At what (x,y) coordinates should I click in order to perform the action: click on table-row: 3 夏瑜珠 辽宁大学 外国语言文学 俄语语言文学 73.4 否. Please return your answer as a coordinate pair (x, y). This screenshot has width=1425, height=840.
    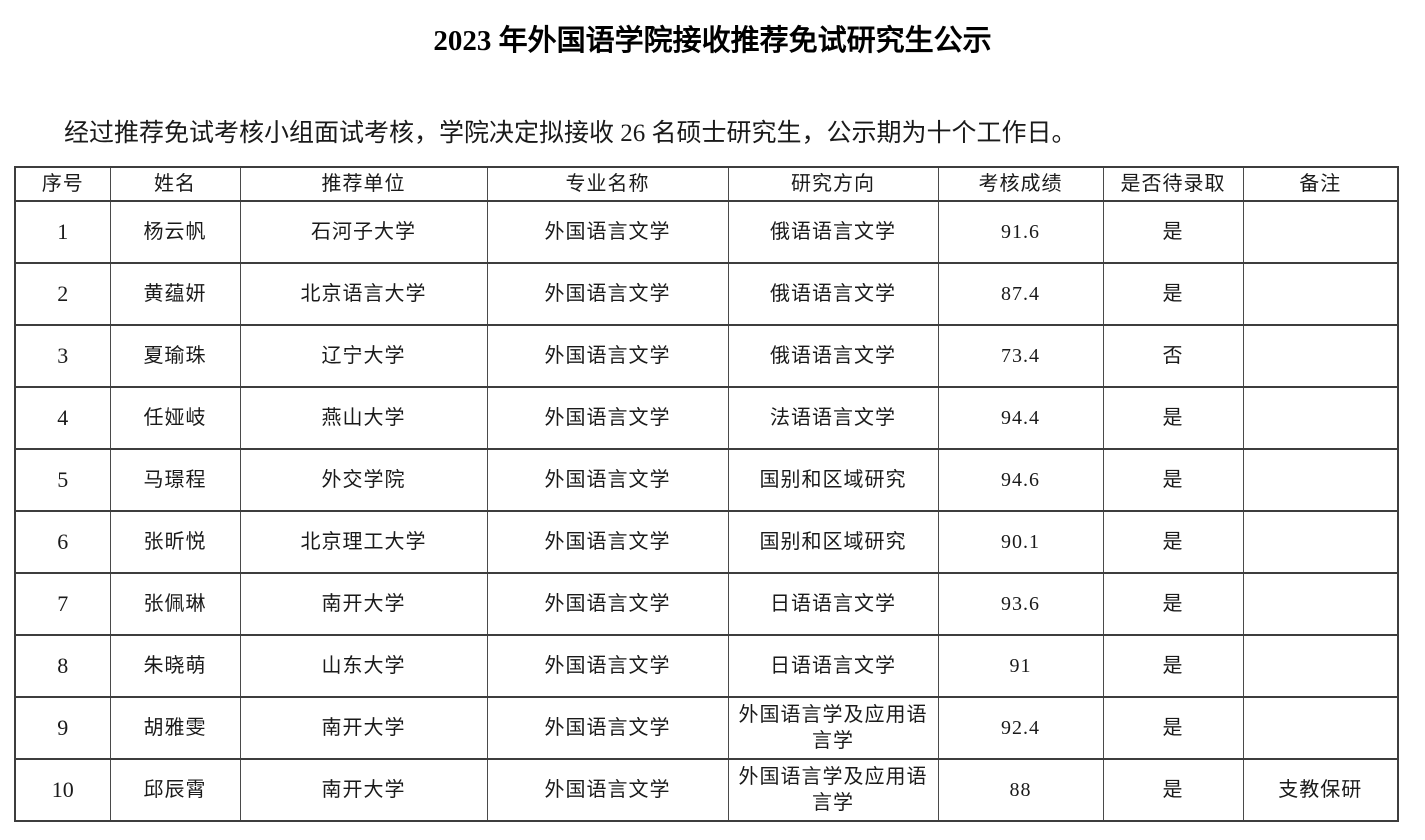
    Looking at the image, I should click on (706, 356).